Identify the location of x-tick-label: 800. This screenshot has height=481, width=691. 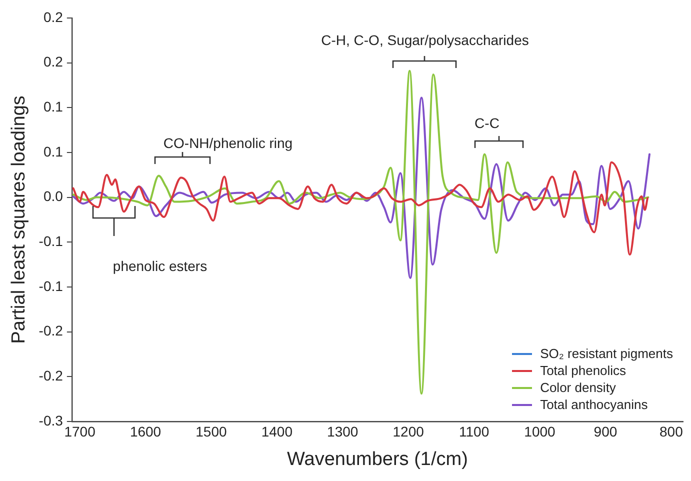
(671, 432).